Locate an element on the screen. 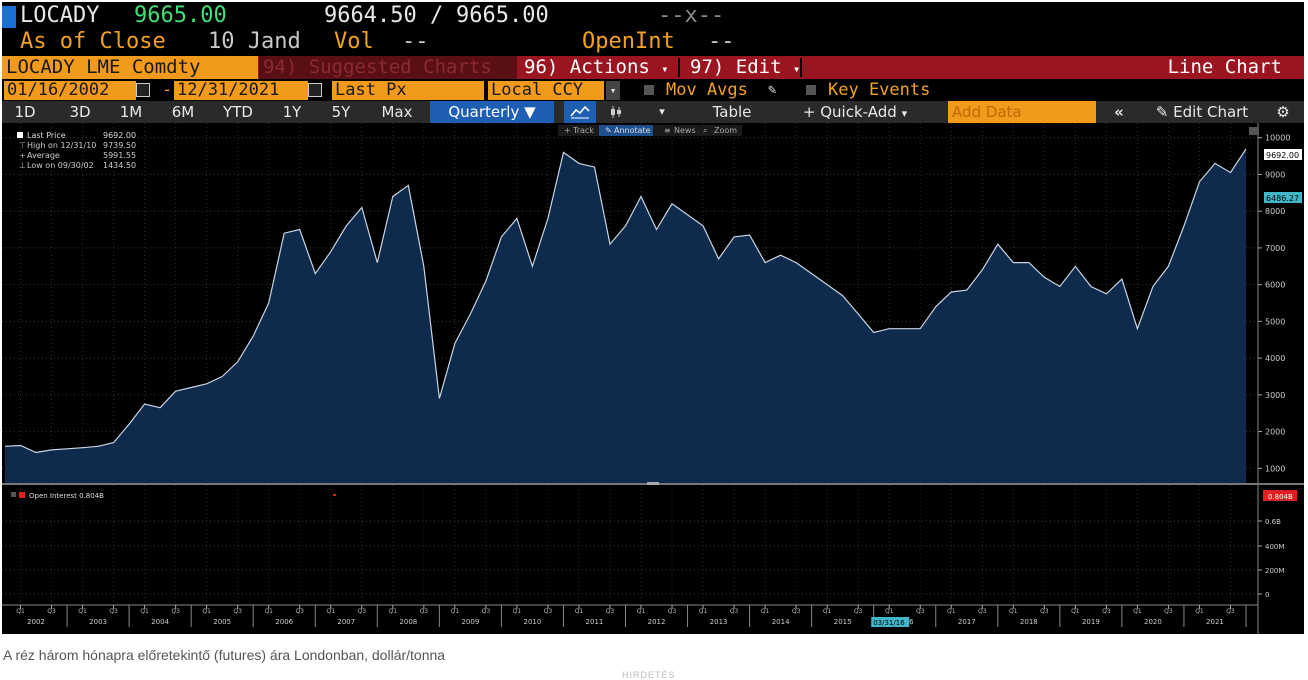 The width and height of the screenshot is (1308, 680). edit-menu: 97) Edit ▾ is located at coordinates (745, 67).